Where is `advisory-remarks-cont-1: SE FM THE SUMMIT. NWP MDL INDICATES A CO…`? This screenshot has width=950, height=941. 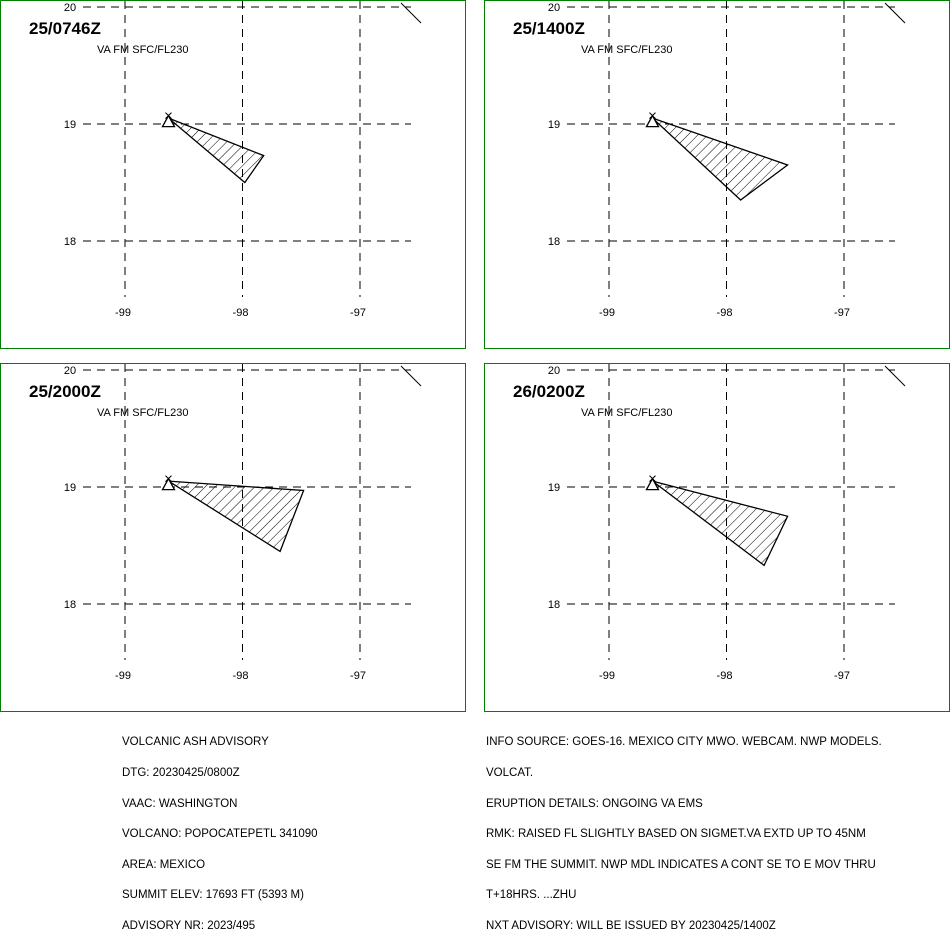 advisory-remarks-cont-1: SE FM THE SUMMIT. NWP MDL INDICATES A CO… is located at coordinates (681, 864).